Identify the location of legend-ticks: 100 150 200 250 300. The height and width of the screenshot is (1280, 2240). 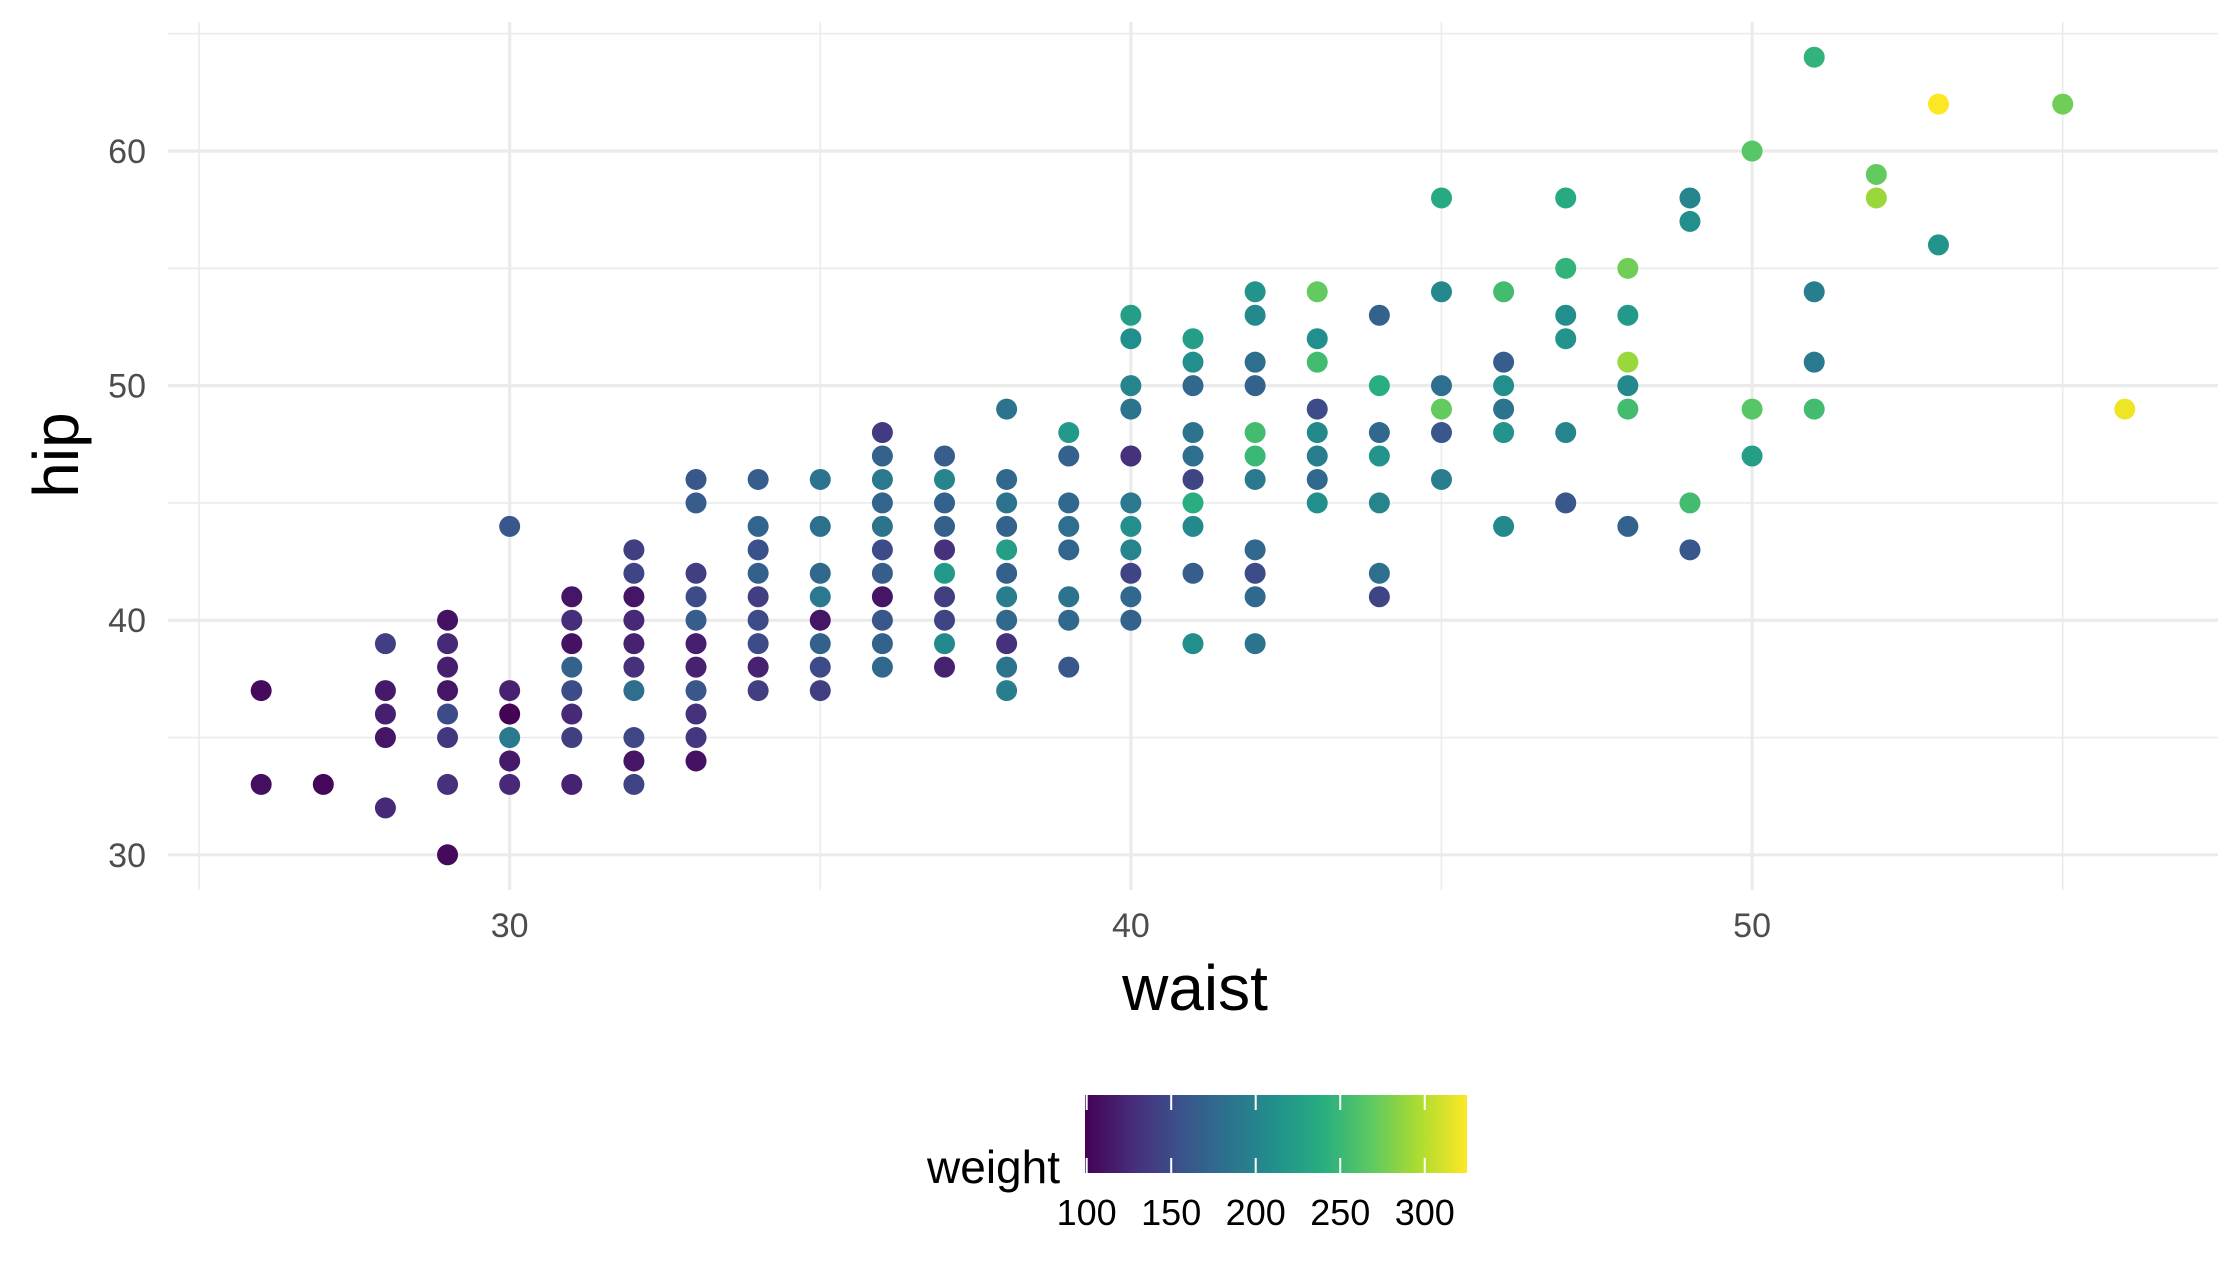
(1256, 1164).